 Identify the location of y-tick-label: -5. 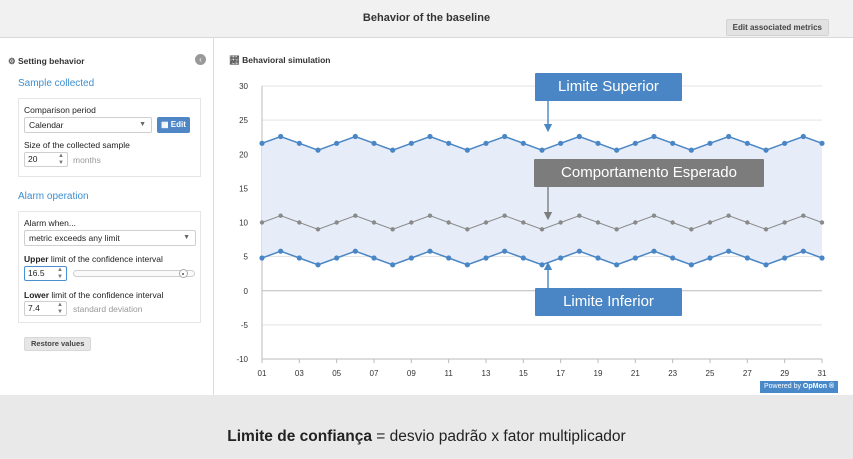
(245, 325).